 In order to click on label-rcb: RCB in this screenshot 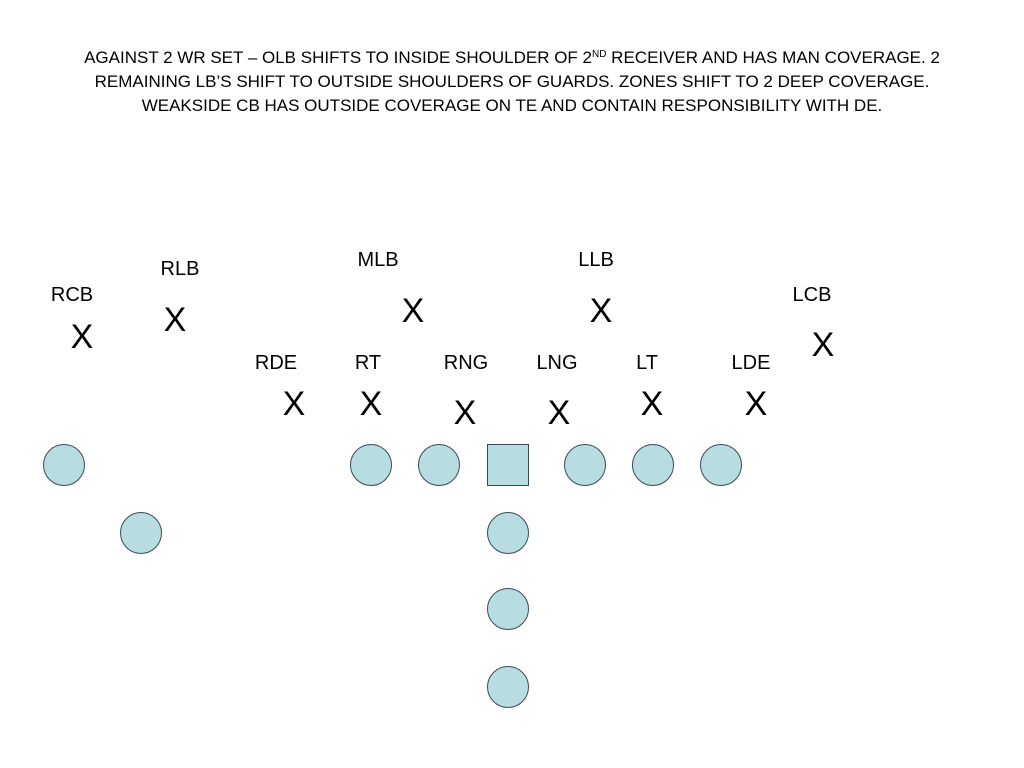, I will do `click(72, 295)`.